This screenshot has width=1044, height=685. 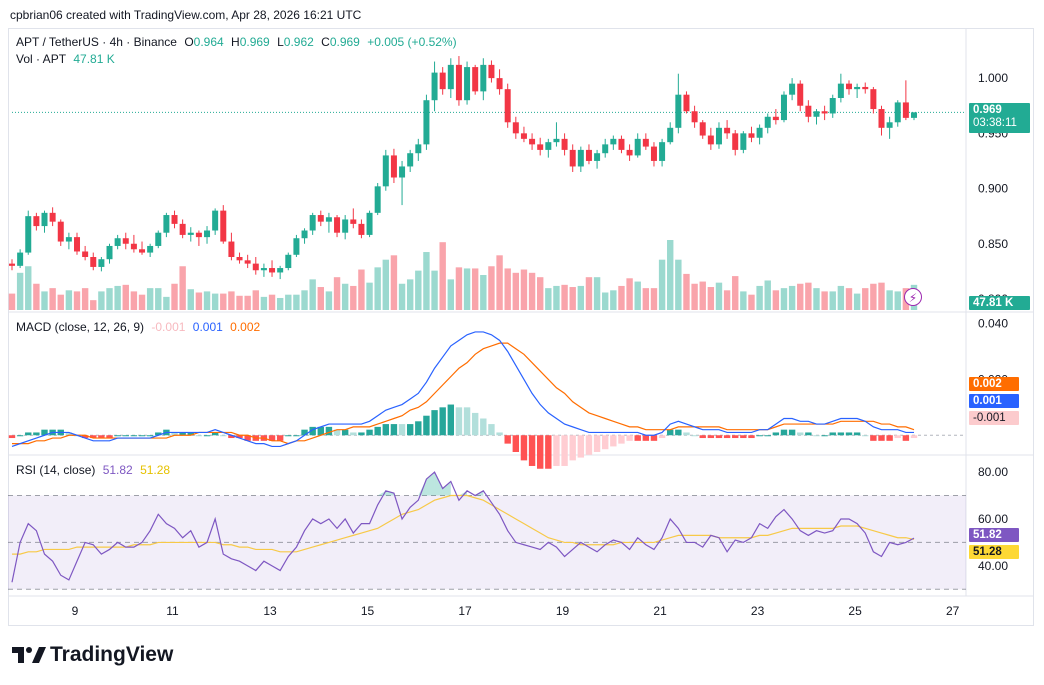 I want to click on rsi-label: RSI (14, close), so click(x=56, y=470).